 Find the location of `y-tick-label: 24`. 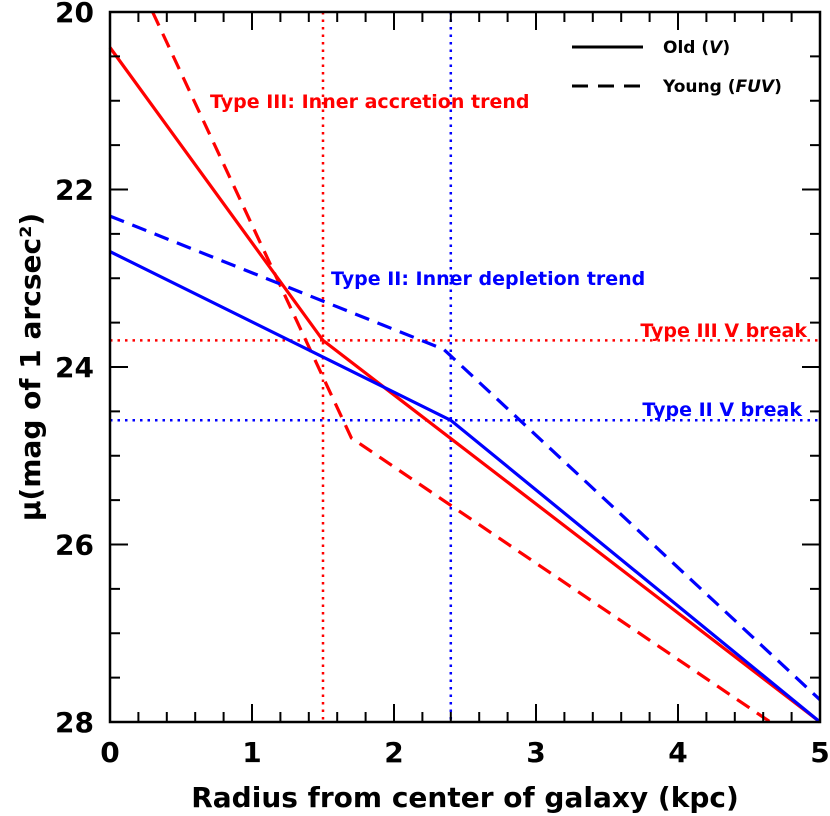

y-tick-label: 24 is located at coordinates (74, 367).